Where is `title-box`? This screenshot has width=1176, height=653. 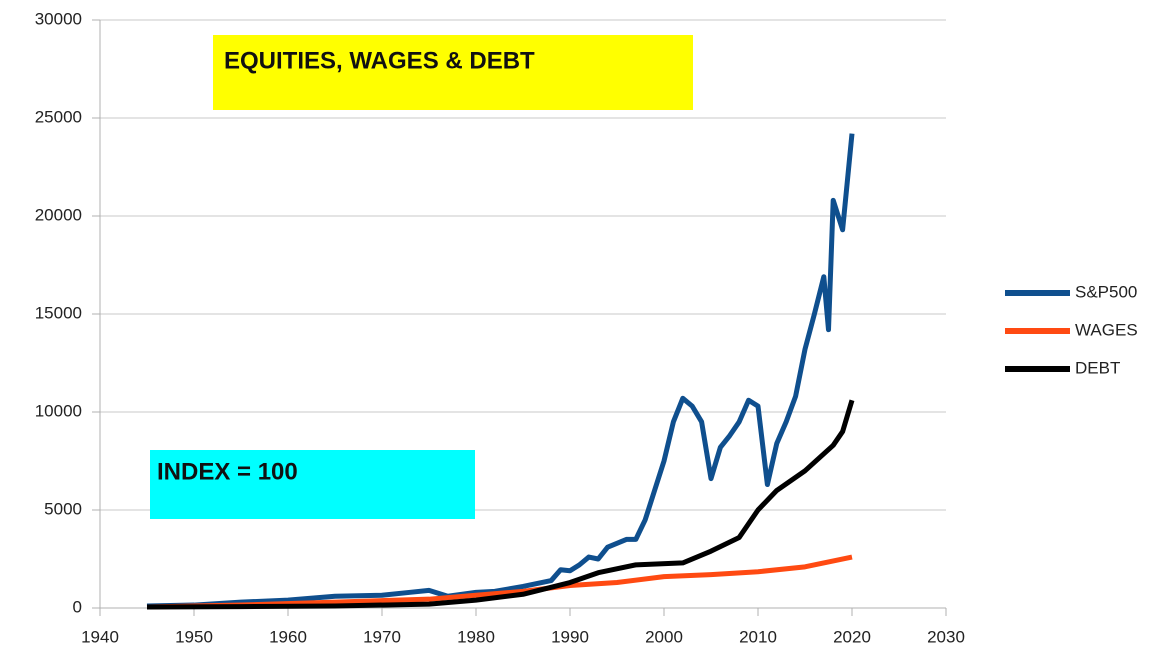 title-box is located at coordinates (453, 72).